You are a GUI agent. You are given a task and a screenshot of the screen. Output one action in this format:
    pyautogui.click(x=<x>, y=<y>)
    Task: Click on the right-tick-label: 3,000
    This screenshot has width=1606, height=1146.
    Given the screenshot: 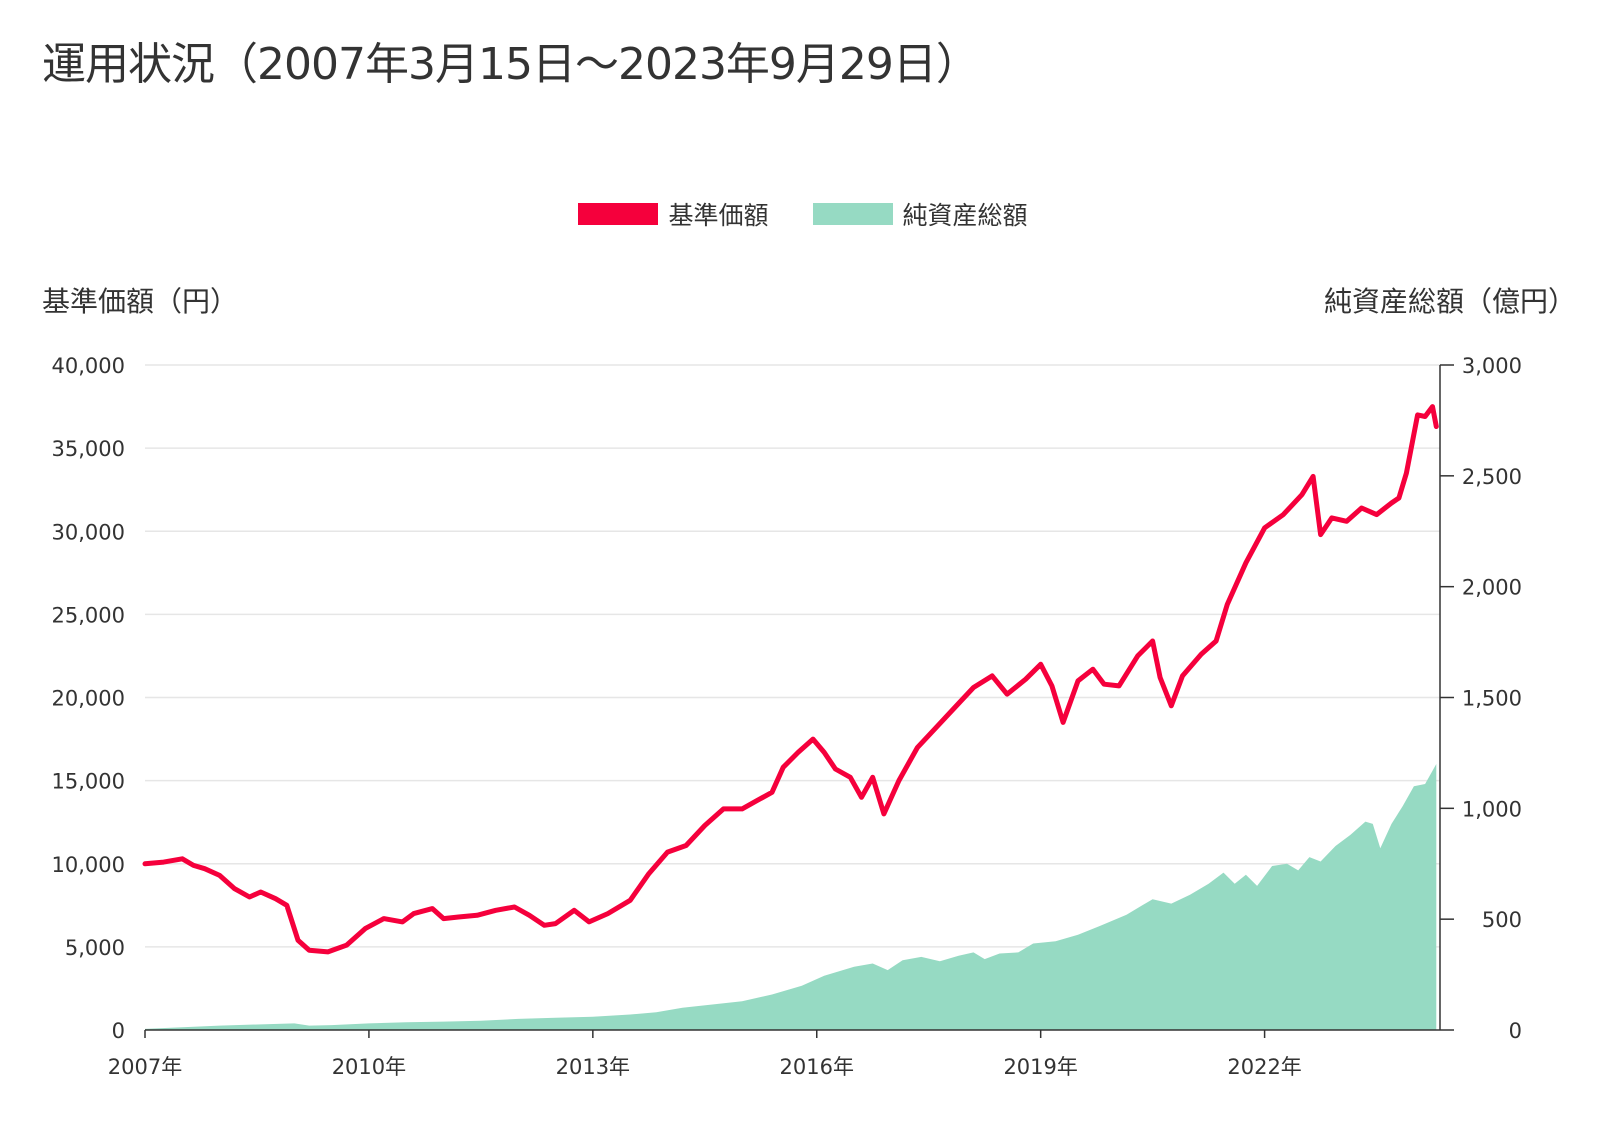 What is the action you would take?
    pyautogui.click(x=1492, y=366)
    